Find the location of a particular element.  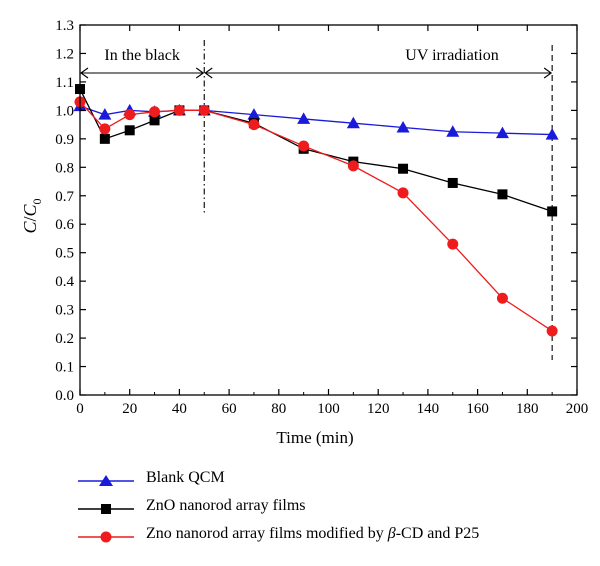

x-tick-label: 200 is located at coordinates (577, 409).